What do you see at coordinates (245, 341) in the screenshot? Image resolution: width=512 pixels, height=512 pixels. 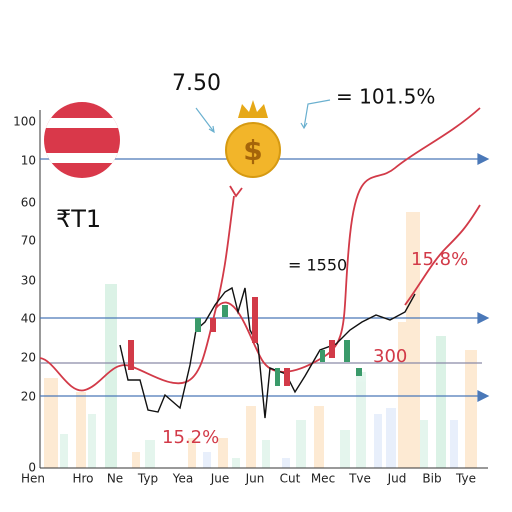 I see `candles` at bounding box center [245, 341].